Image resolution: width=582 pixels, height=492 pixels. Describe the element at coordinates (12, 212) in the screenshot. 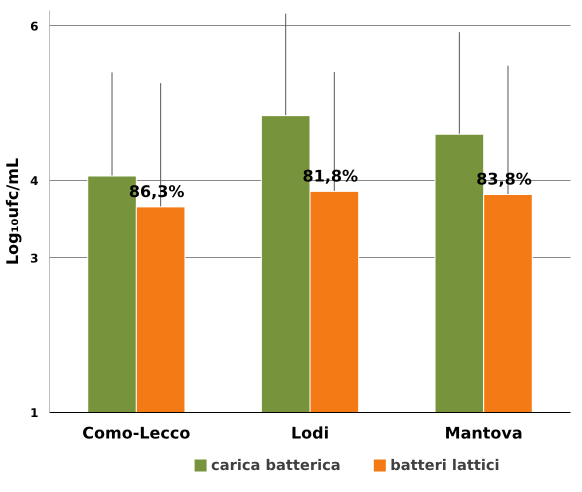

I see `y-axis-title: Log₁₀ufc/mL` at that location.